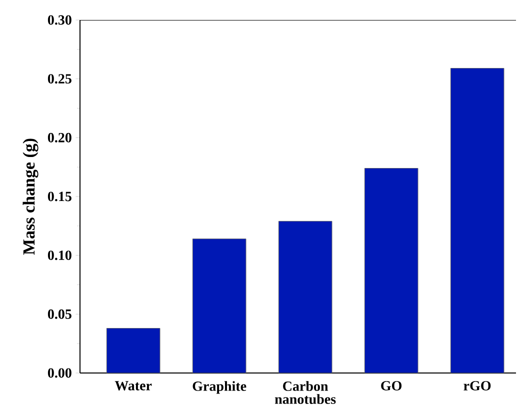 This screenshot has width=519, height=418. I want to click on y-tick-label: 0.00, so click(60, 373).